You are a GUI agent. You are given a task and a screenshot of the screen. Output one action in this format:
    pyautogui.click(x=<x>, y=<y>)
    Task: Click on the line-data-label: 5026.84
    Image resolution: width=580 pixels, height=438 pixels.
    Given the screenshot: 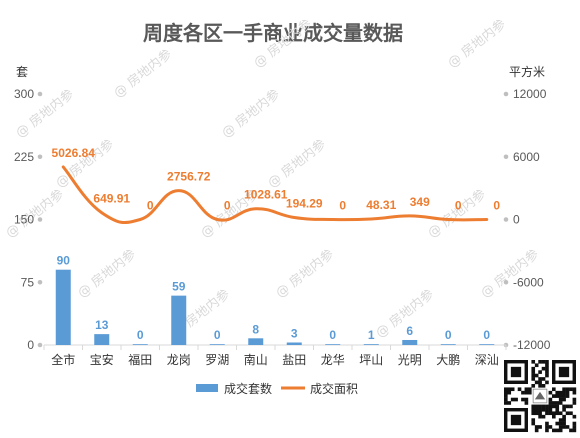 What is the action you would take?
    pyautogui.click(x=74, y=153)
    